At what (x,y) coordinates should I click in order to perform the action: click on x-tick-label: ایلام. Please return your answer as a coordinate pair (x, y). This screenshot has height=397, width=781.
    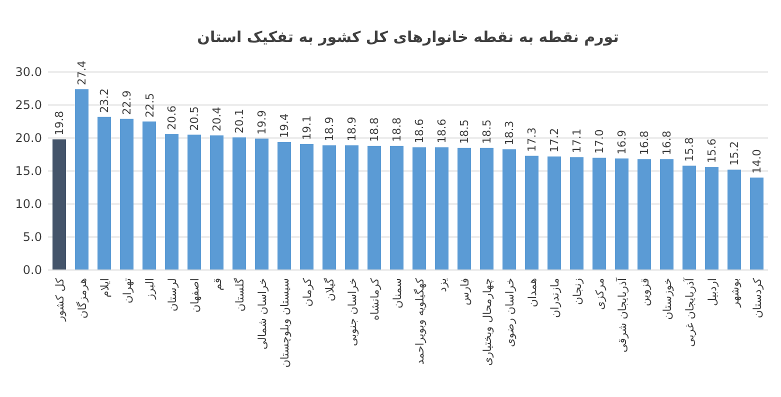
    Looking at the image, I should click on (105, 288).